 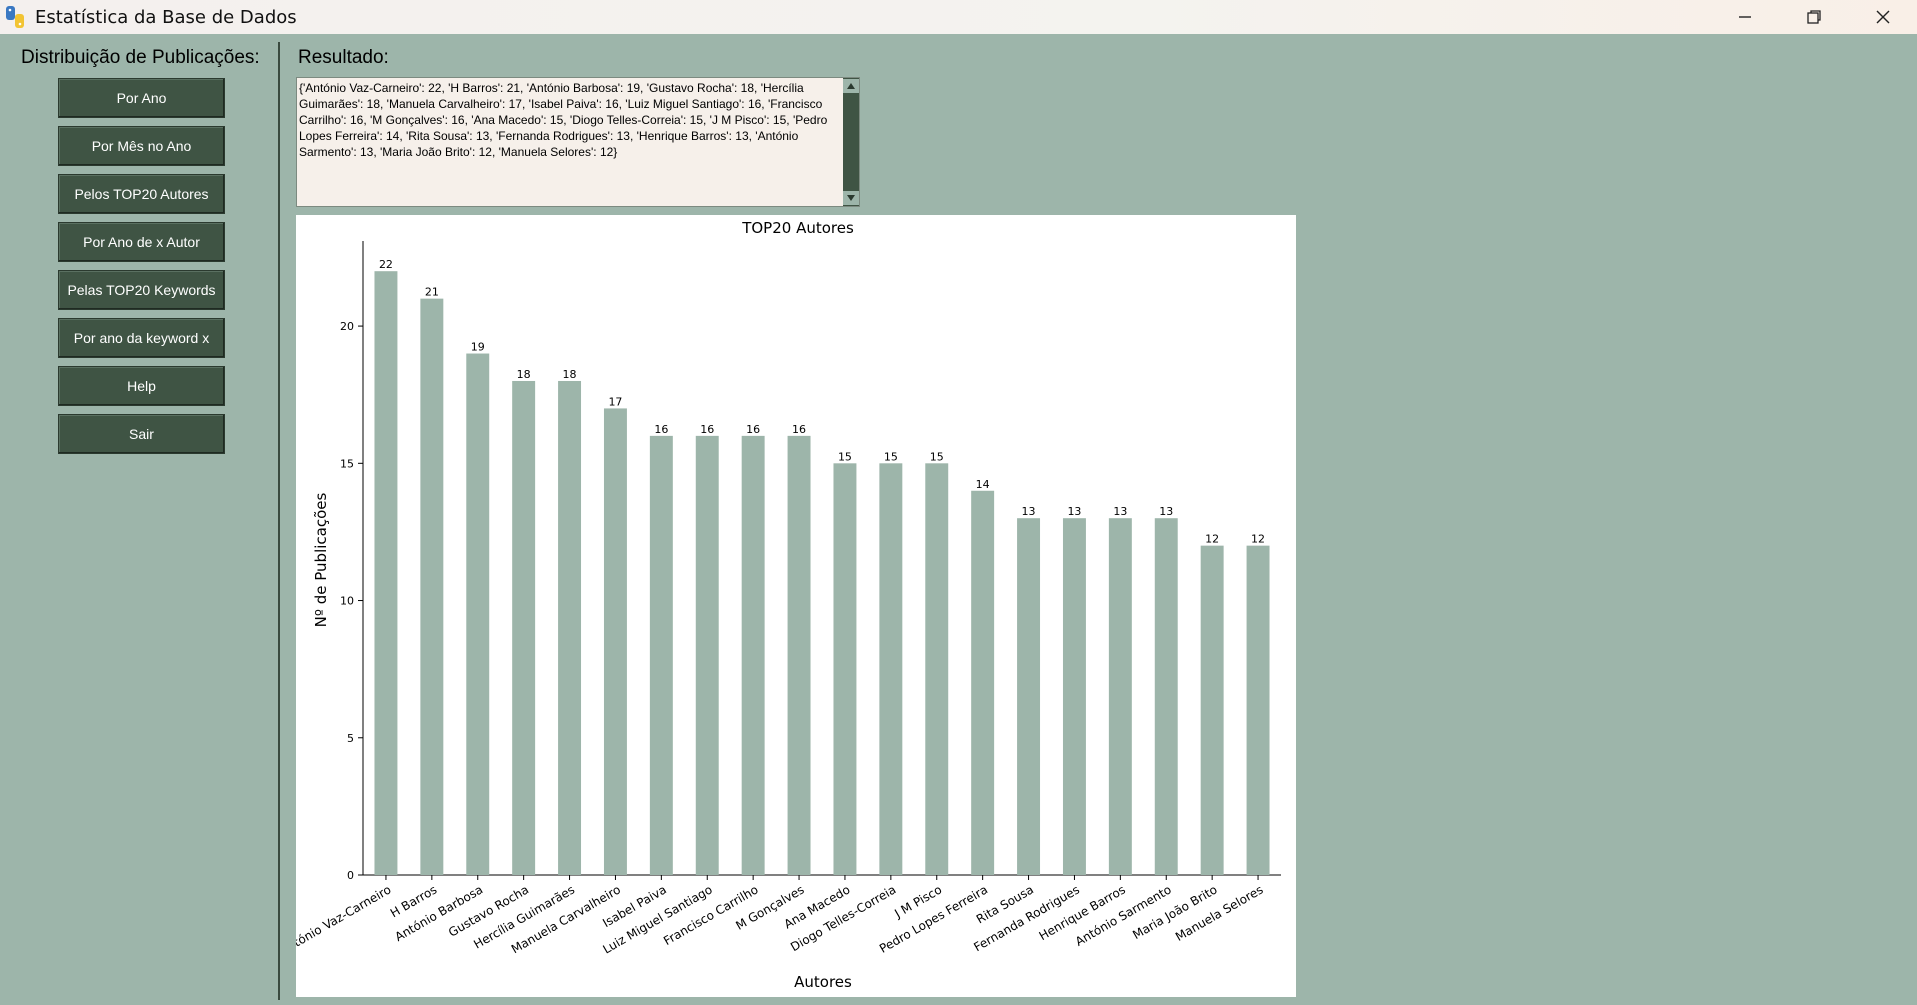 I want to click on chart-xlabel: Autores, so click(x=823, y=982).